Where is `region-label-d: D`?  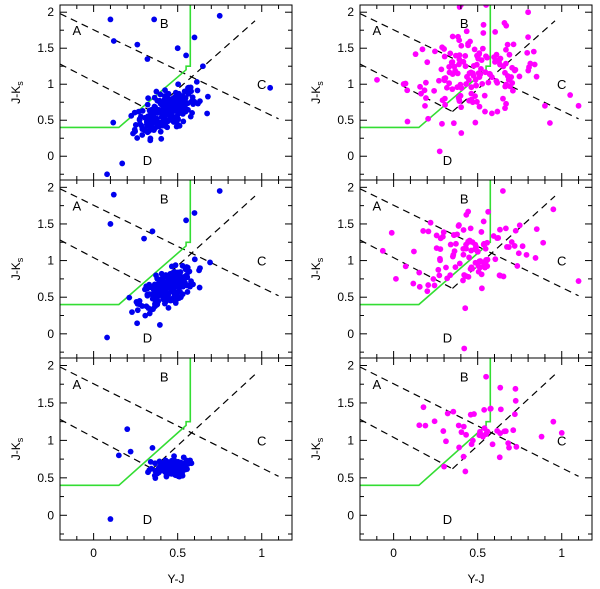
region-label-d: D is located at coordinates (147, 160).